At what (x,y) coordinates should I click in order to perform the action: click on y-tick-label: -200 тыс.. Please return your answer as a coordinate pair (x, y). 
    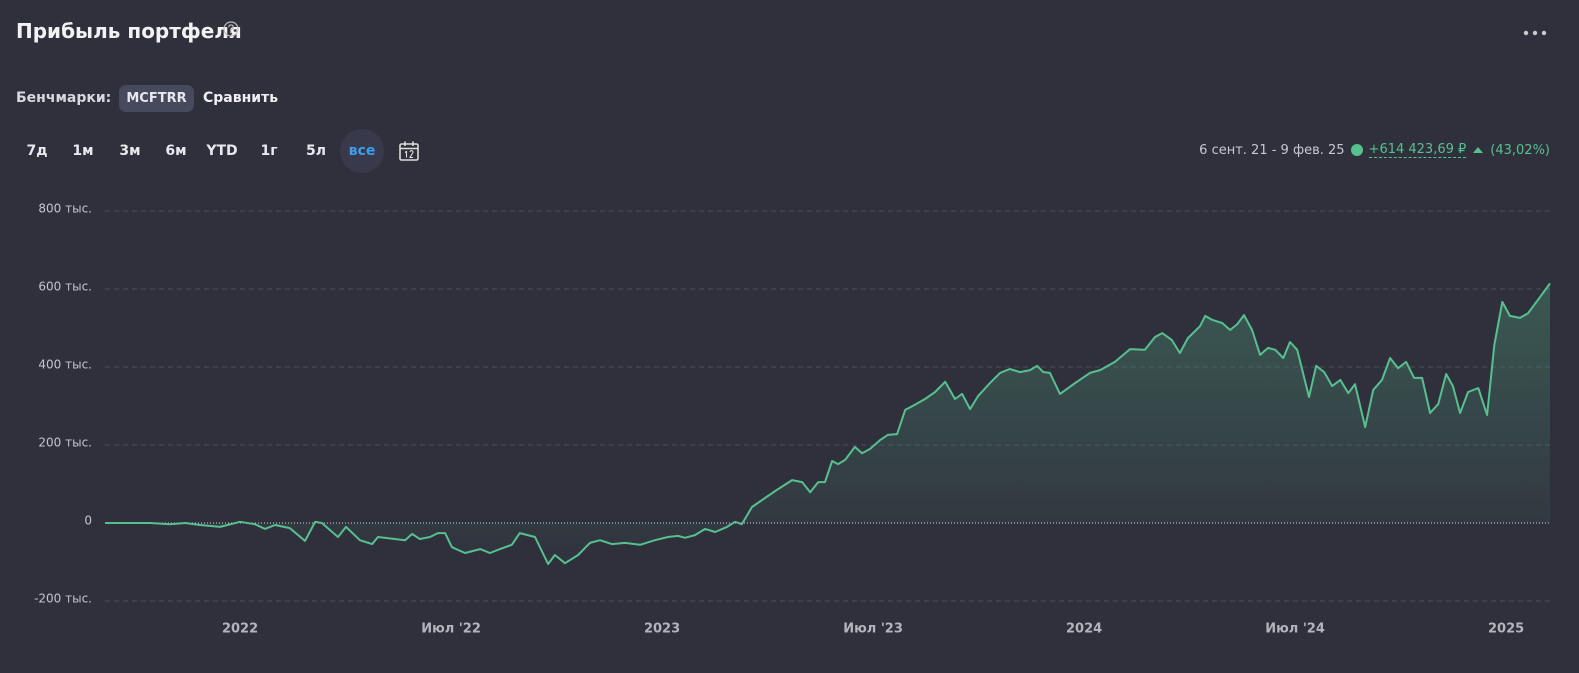
    Looking at the image, I should click on (63, 599).